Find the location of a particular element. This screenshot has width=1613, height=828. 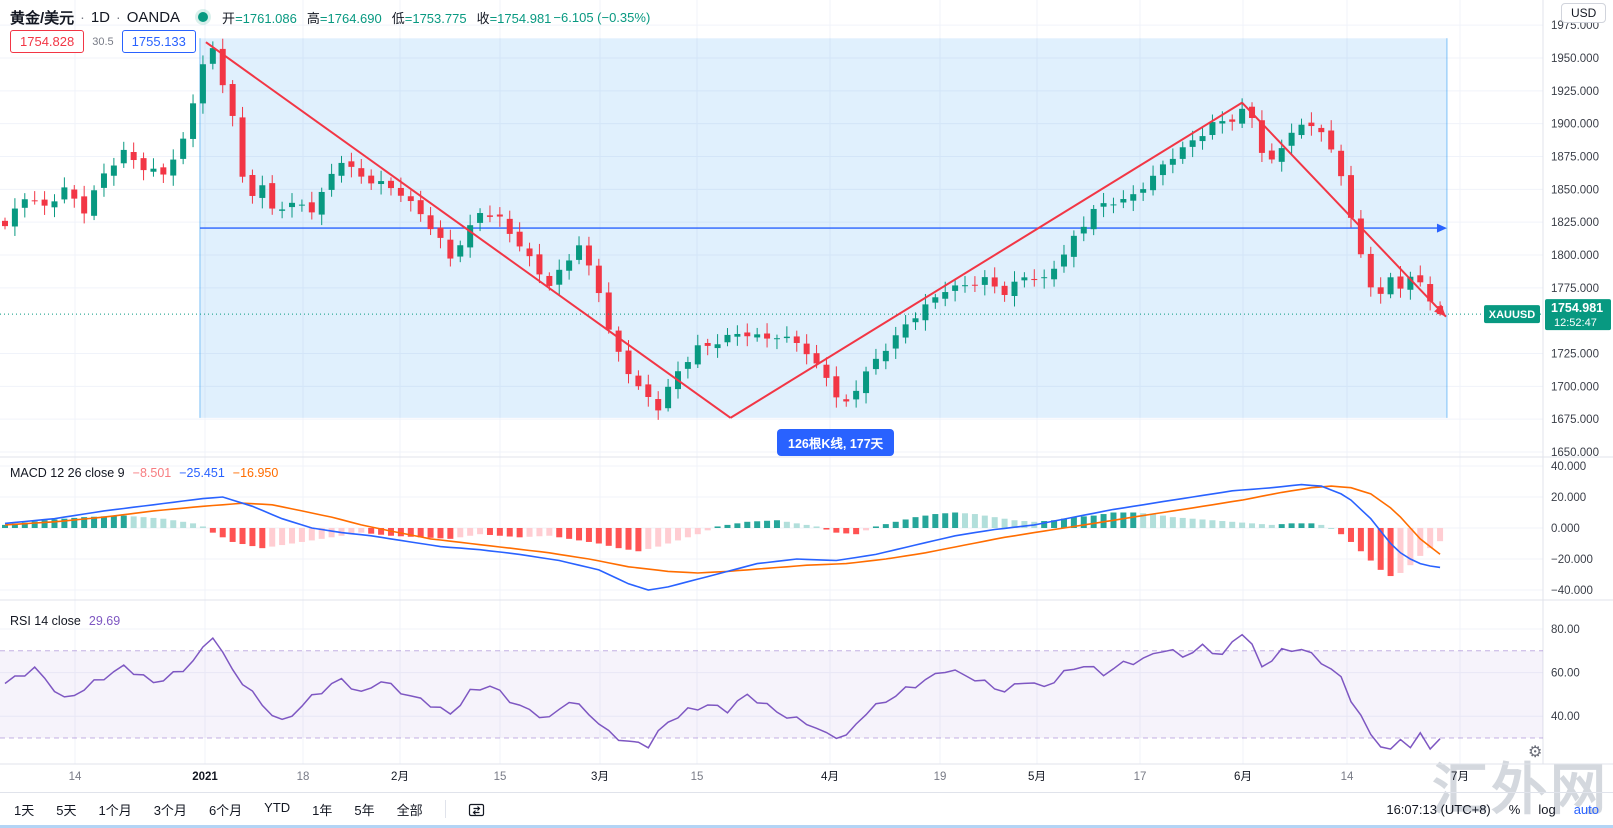

range-buttons: 1天 5天 1个月 3个月 6个月 YTD 1年 5年 全部 is located at coordinates (249, 809).